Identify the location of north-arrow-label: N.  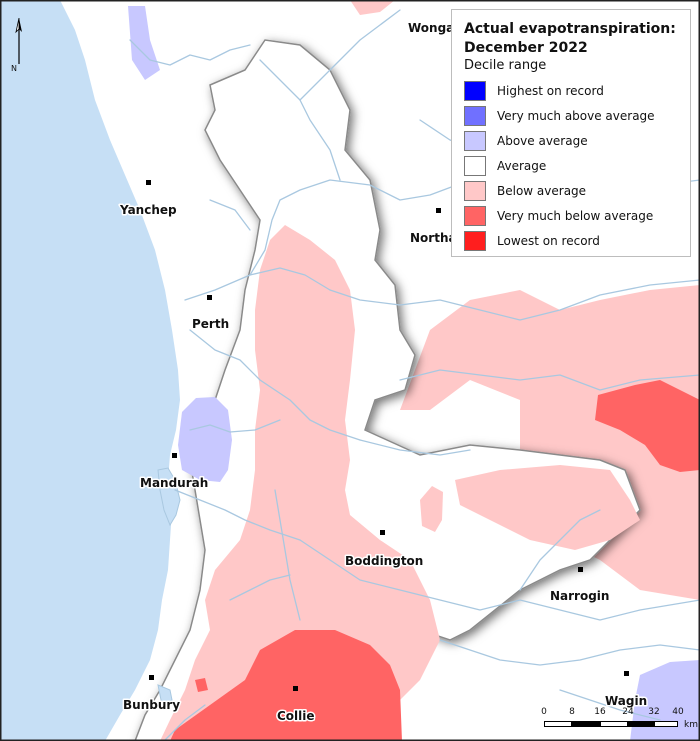
(14, 68).